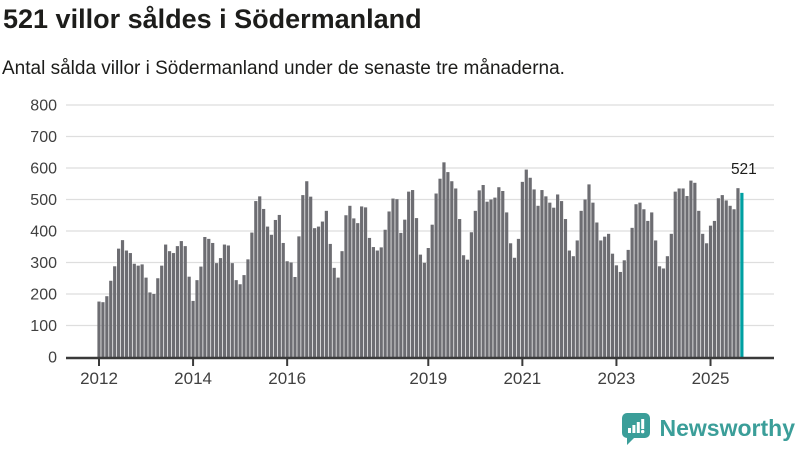 The image size is (800, 450). I want to click on y-axis-tick-label: 500, so click(43, 200).